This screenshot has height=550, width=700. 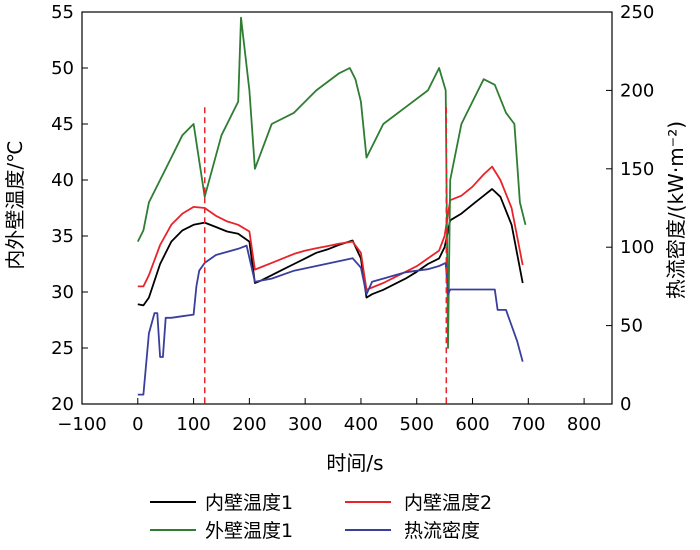 I want to click on left-y-tick-label: 40, so click(x=62, y=180).